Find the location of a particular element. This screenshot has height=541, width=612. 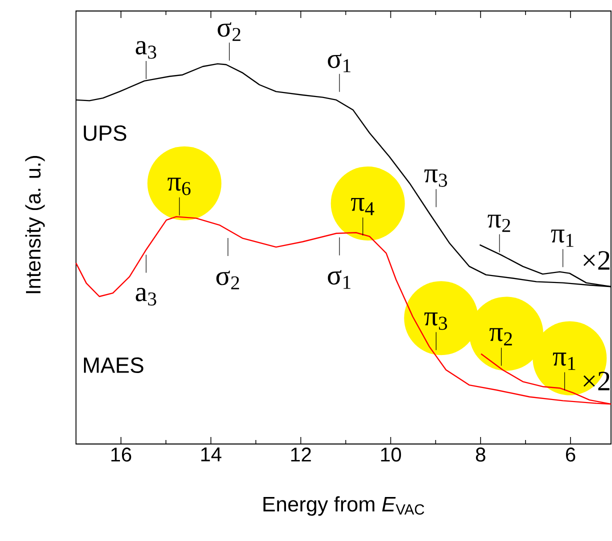

x-tick-label: 14 is located at coordinates (211, 455).